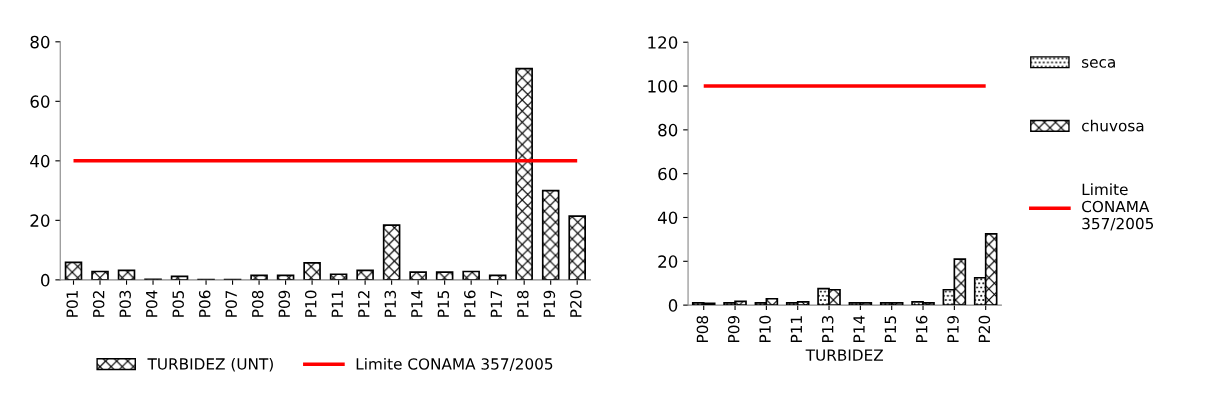  I want to click on x-tick-label: P12, so click(363, 304).